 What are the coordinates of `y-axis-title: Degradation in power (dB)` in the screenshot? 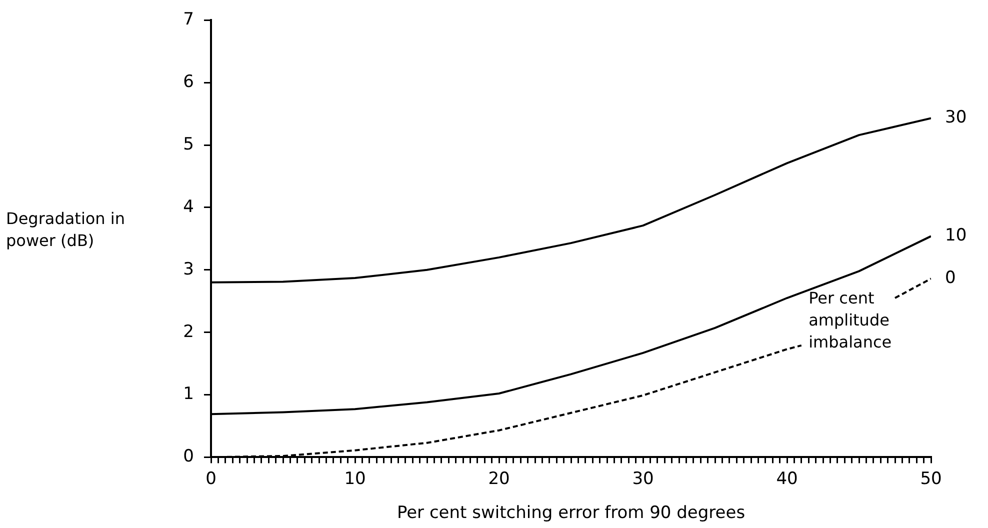 It's located at (66, 230).